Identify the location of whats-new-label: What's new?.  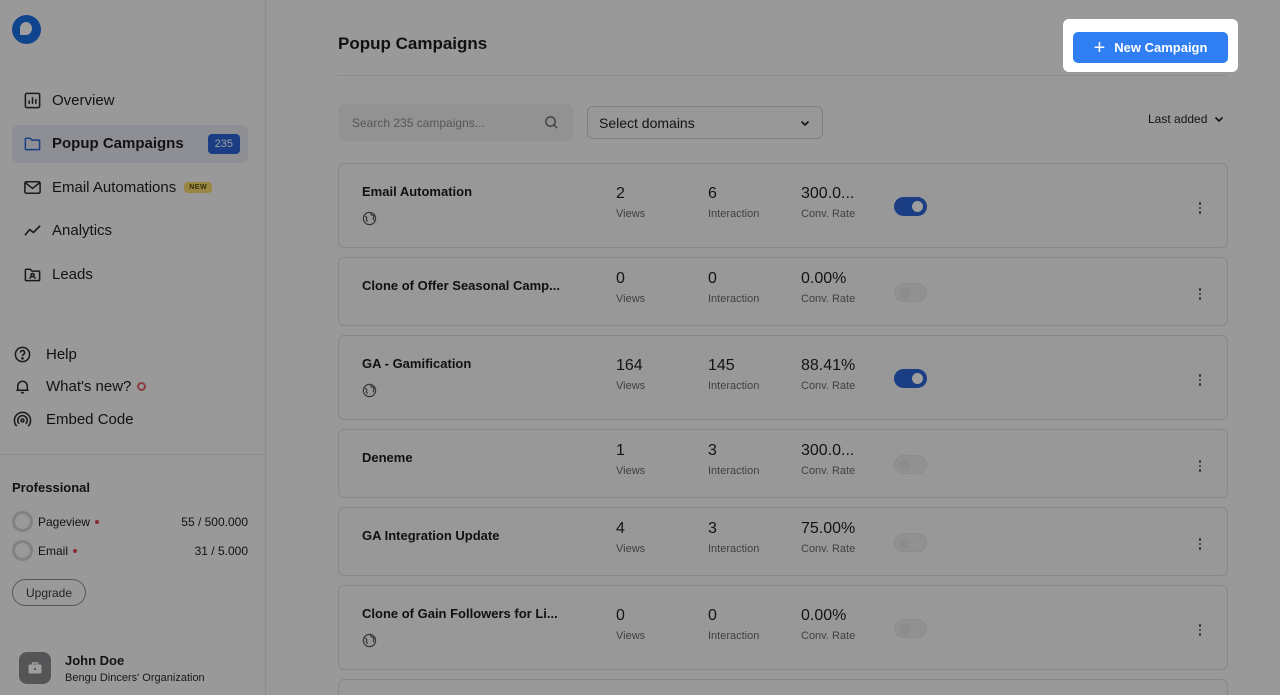
(89, 387).